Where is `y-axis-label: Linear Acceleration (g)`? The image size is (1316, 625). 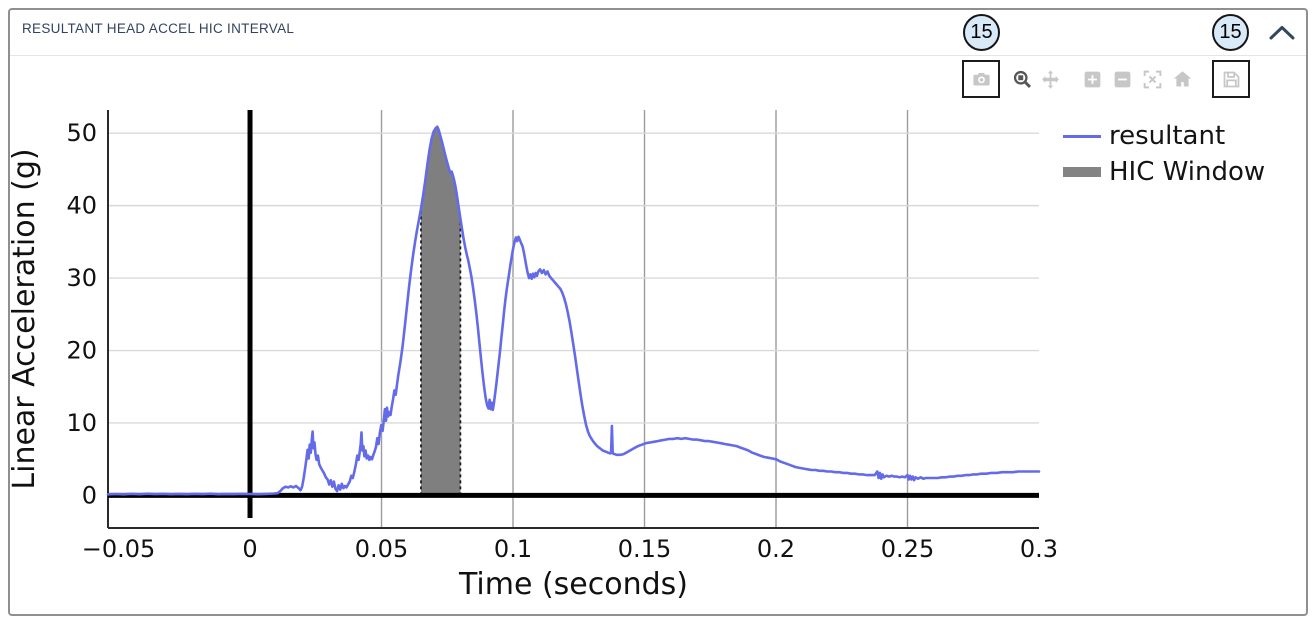
y-axis-label: Linear Acceleration (g) is located at coordinates (24, 318).